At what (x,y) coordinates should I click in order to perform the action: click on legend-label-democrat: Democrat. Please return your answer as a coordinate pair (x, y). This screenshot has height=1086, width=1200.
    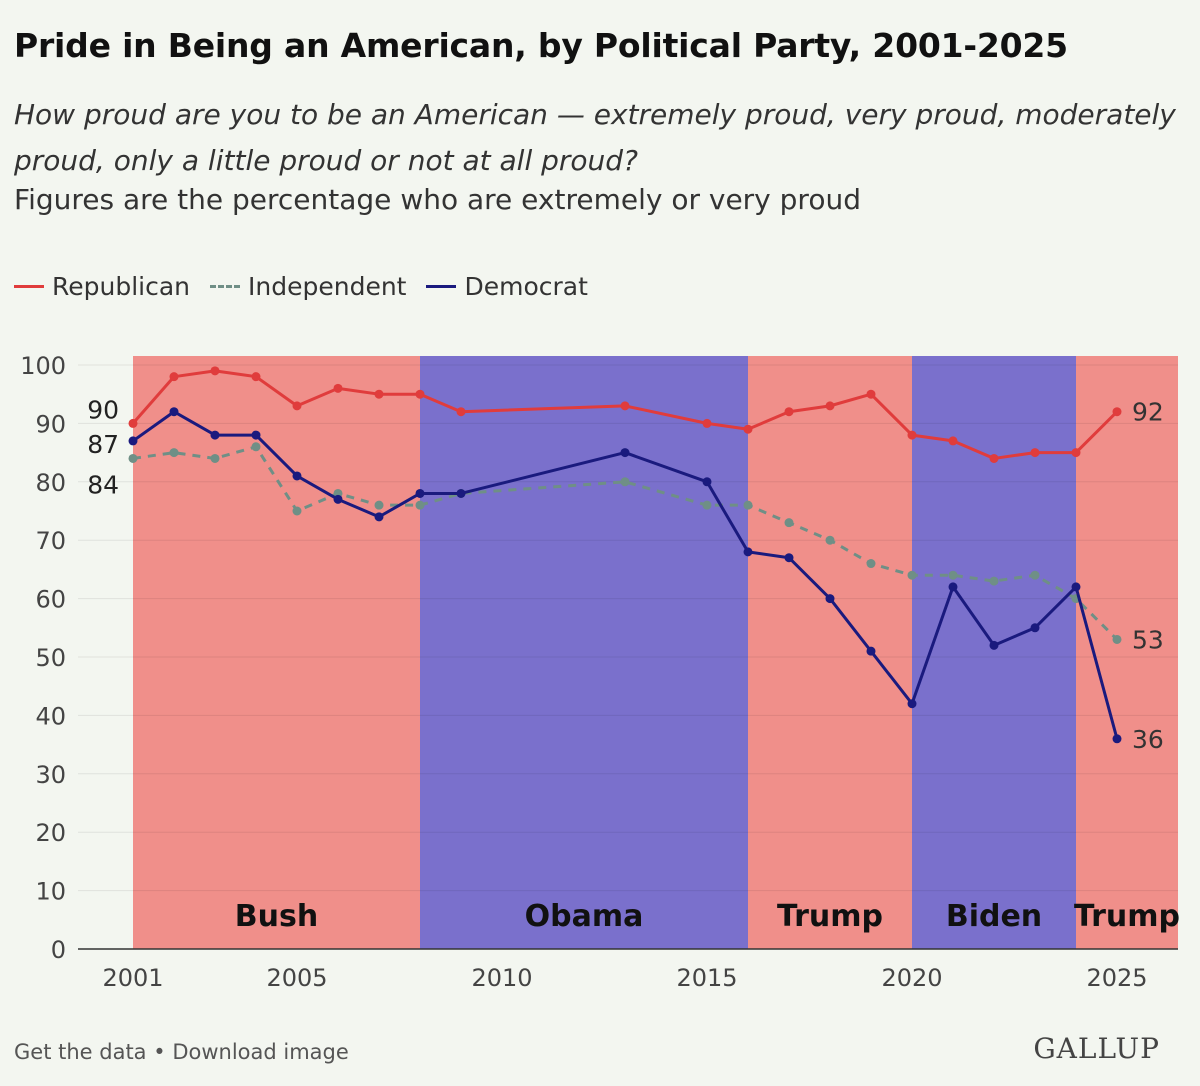
    Looking at the image, I should click on (526, 286).